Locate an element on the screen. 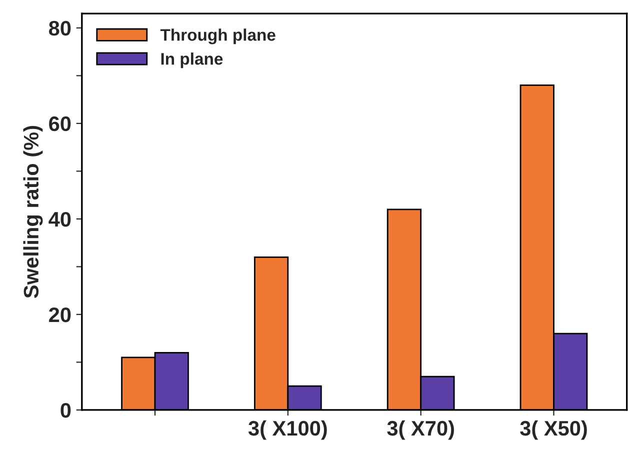 The image size is (630, 453). y-tick-label: 20 is located at coordinates (60, 314).